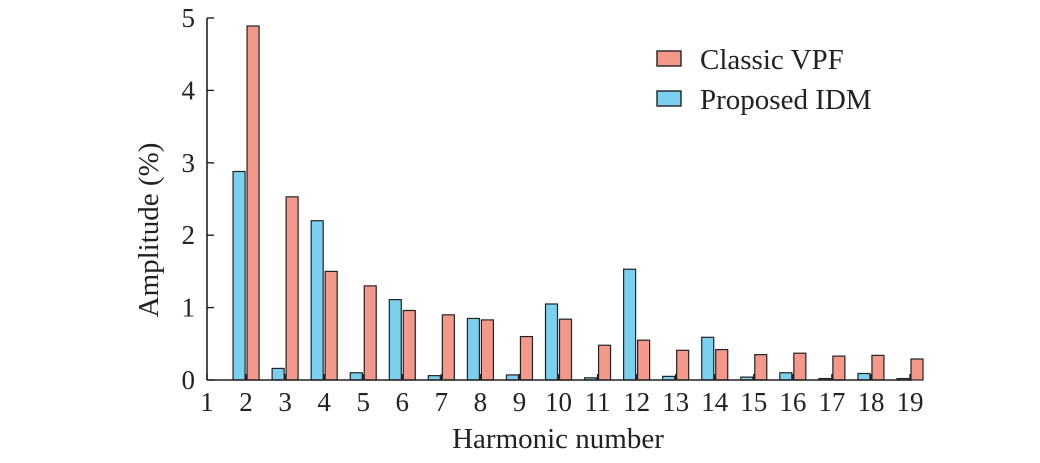 Image resolution: width=1040 pixels, height=463 pixels. Describe the element at coordinates (246, 402) in the screenshot. I see `x-tick-label: 2` at that location.